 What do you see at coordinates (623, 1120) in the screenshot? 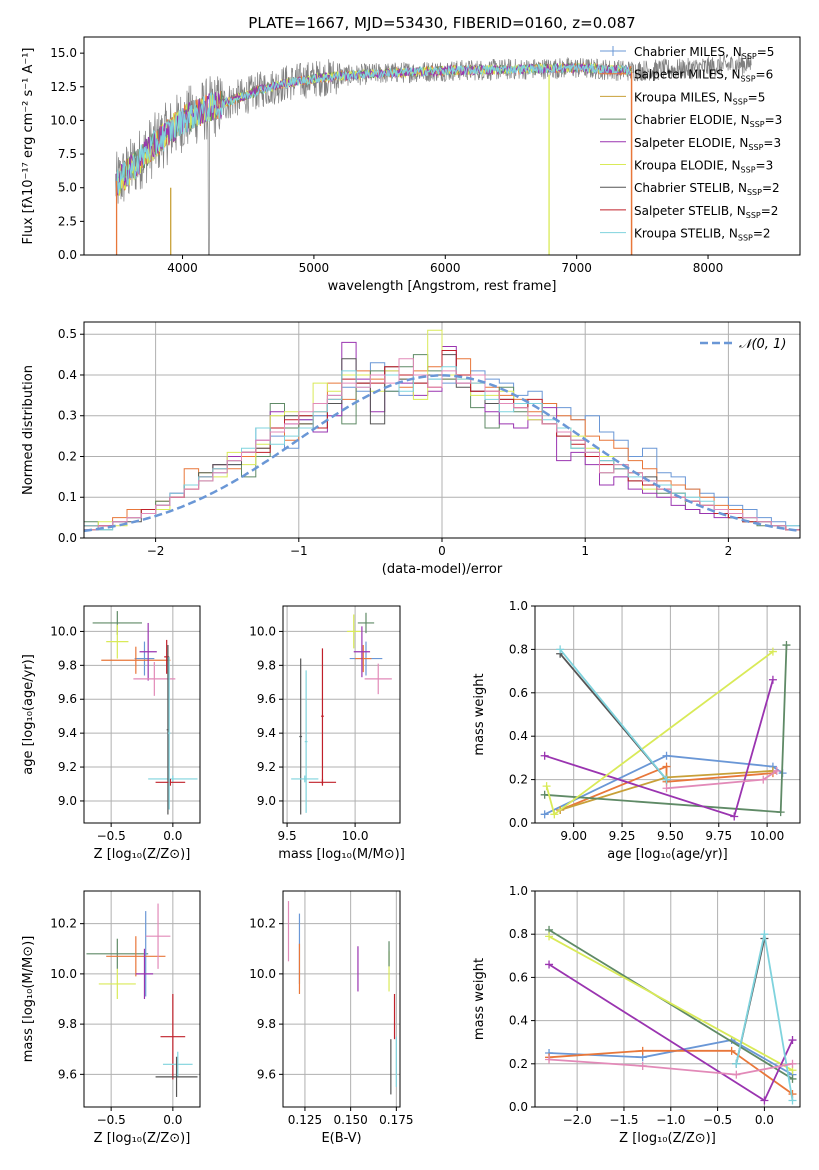
I see `x-tick-label: −1.5` at bounding box center [623, 1120].